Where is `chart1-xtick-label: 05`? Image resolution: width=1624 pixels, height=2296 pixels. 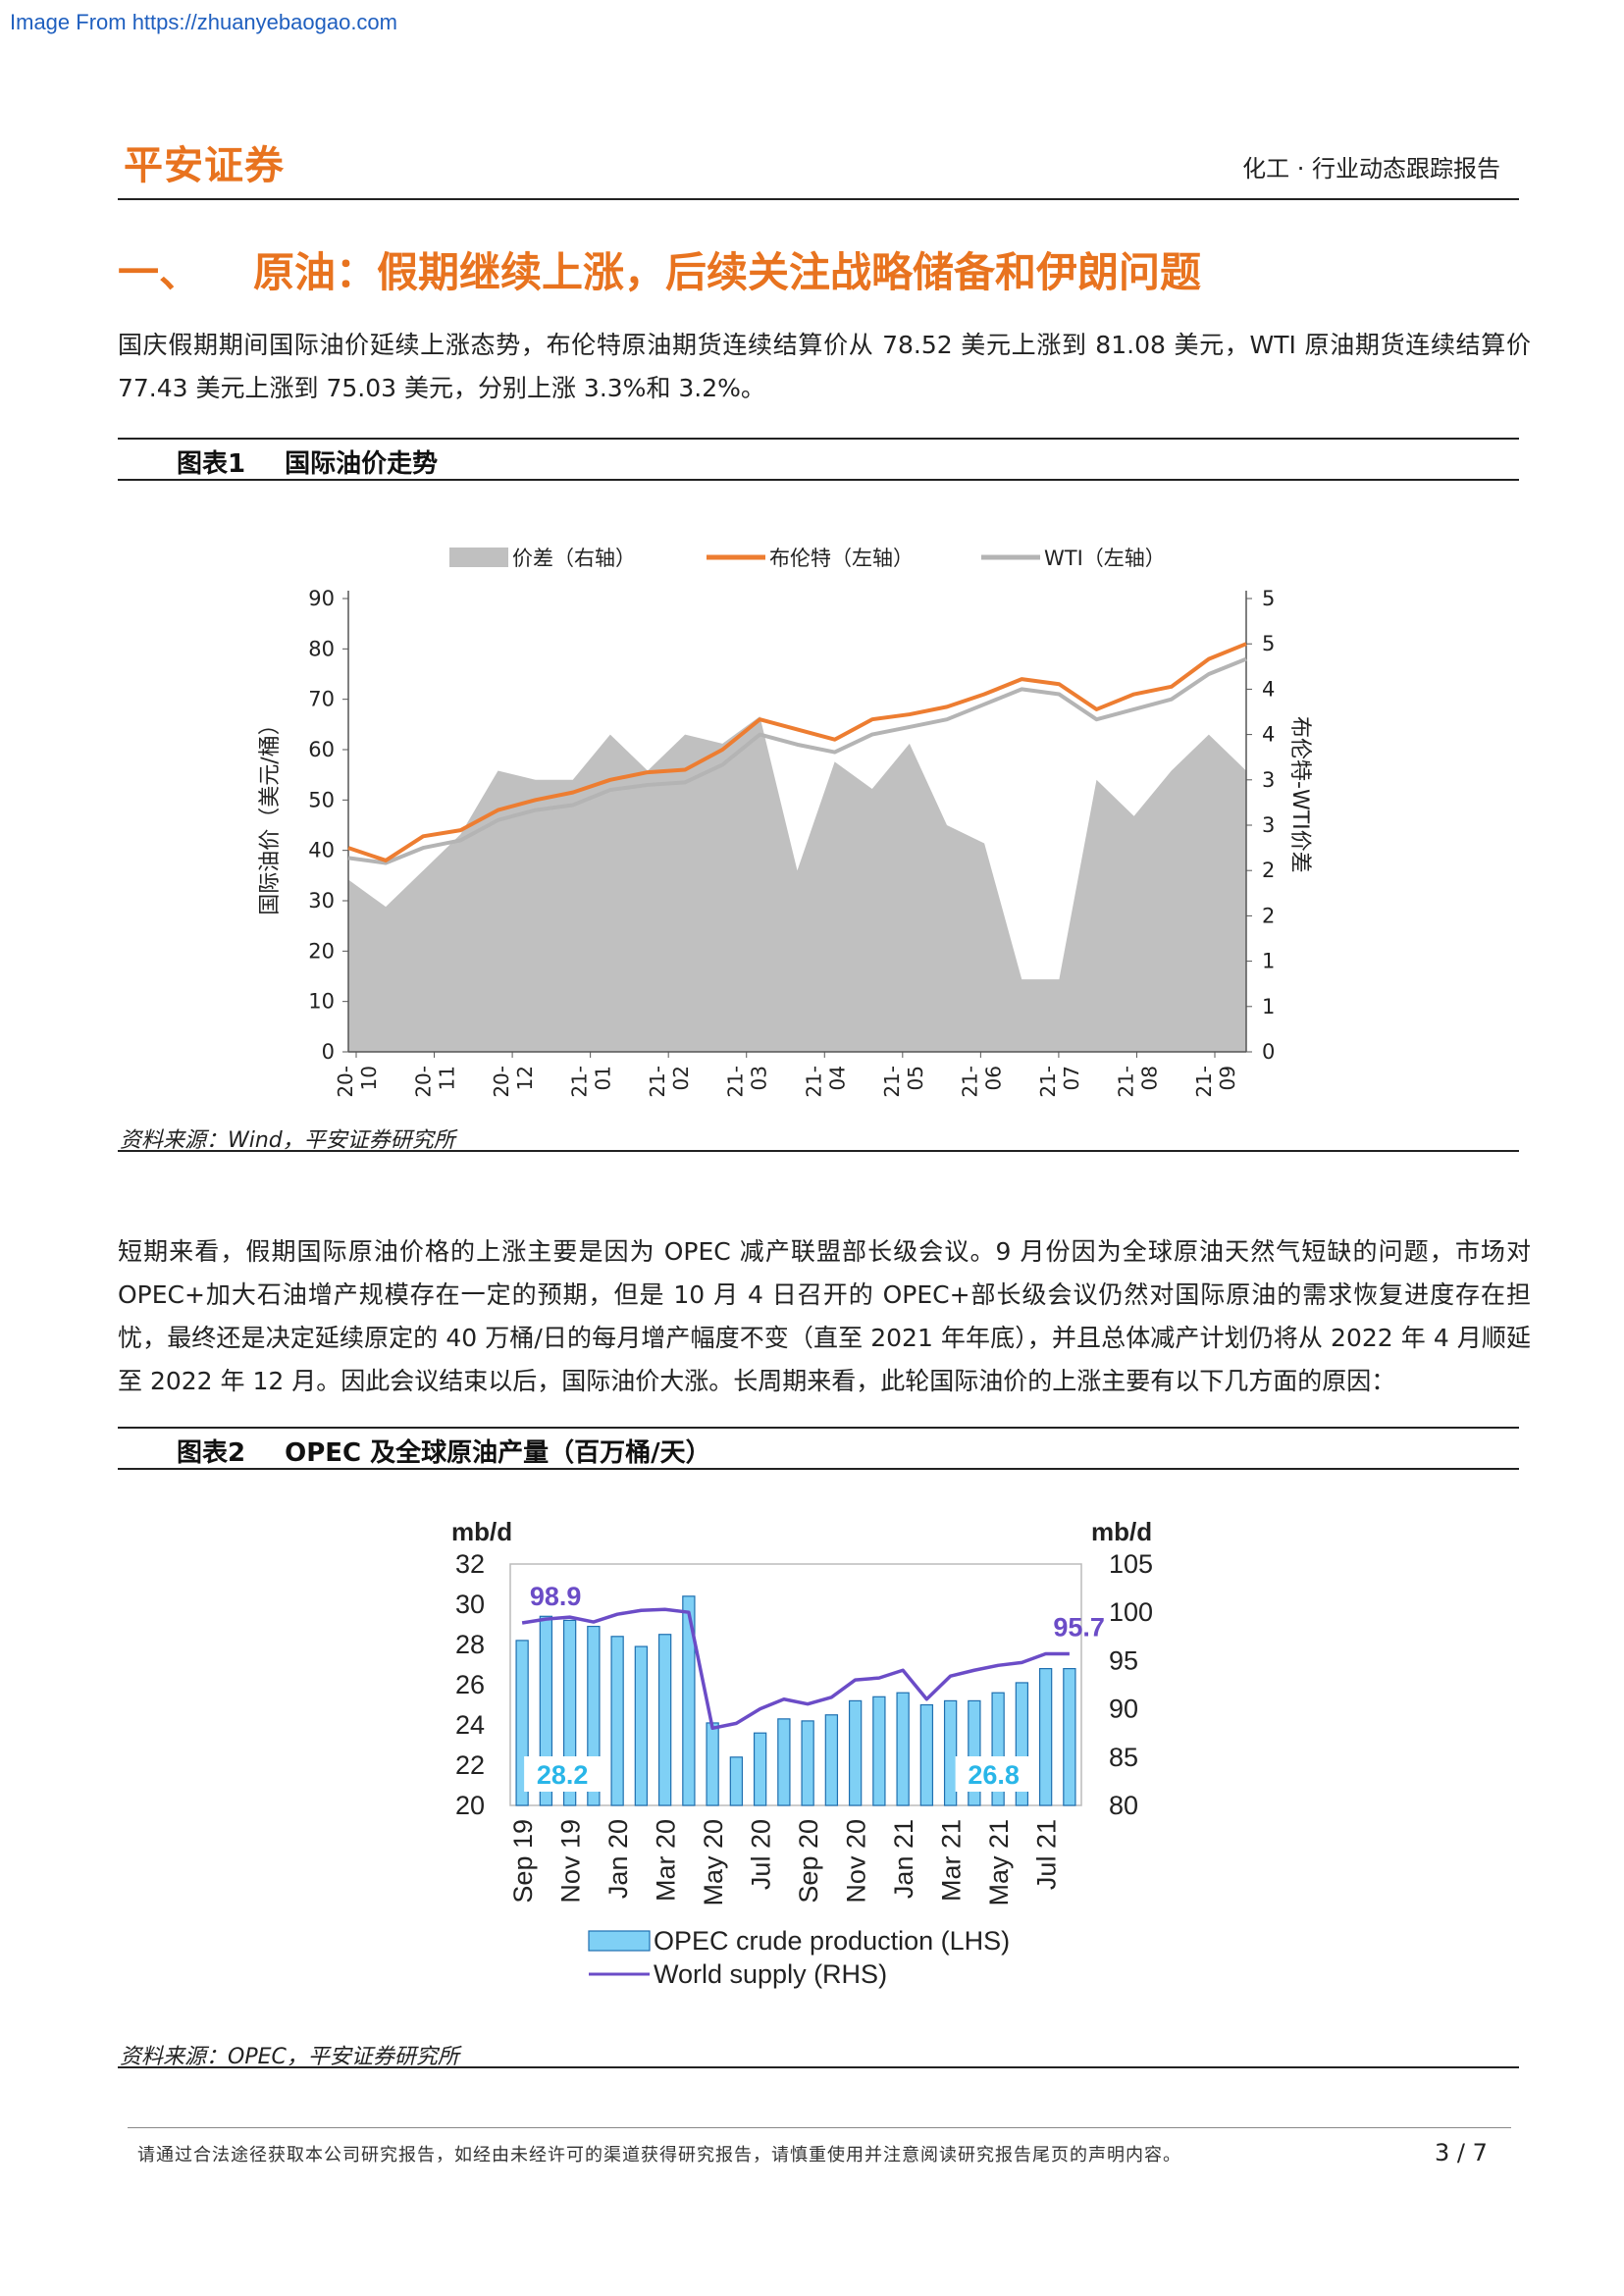 chart1-xtick-label: 05 is located at coordinates (915, 1078).